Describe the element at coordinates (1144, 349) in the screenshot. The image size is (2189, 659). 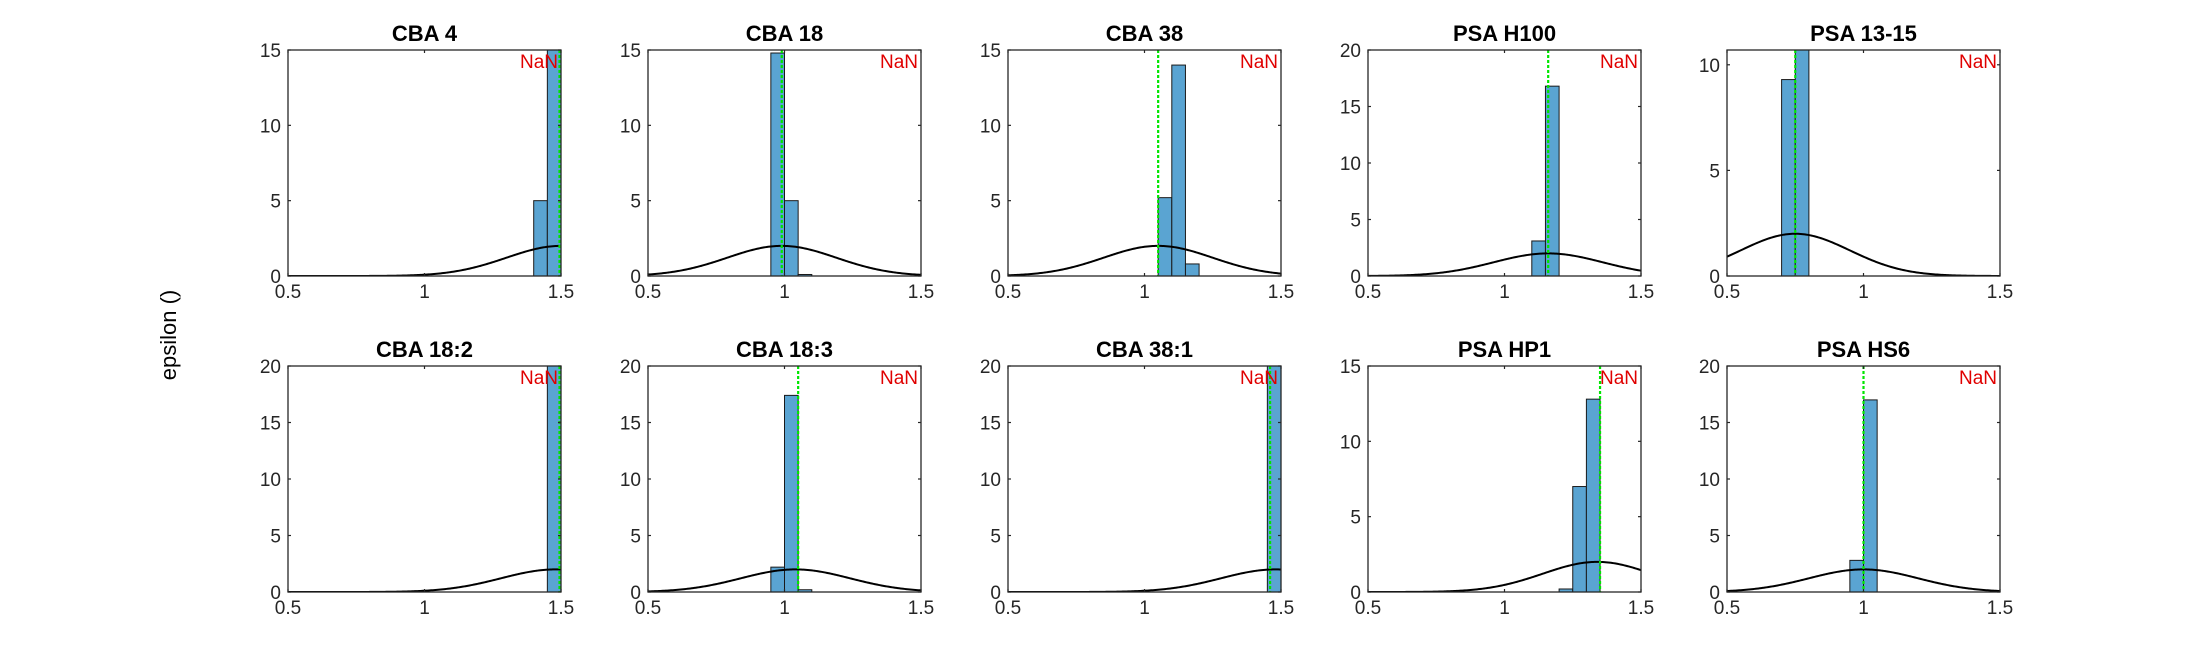
I see `subplot-title: CBA 38:1` at that location.